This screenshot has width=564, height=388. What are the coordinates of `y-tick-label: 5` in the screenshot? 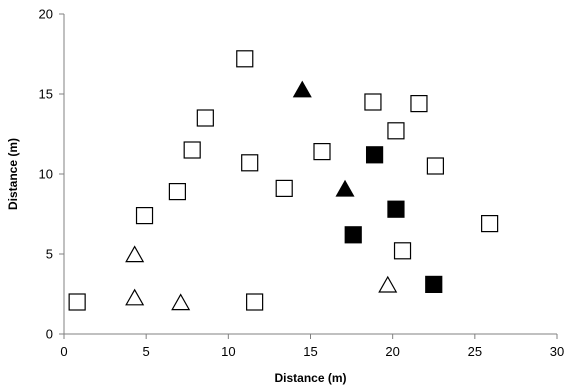 It's located at (49, 254).